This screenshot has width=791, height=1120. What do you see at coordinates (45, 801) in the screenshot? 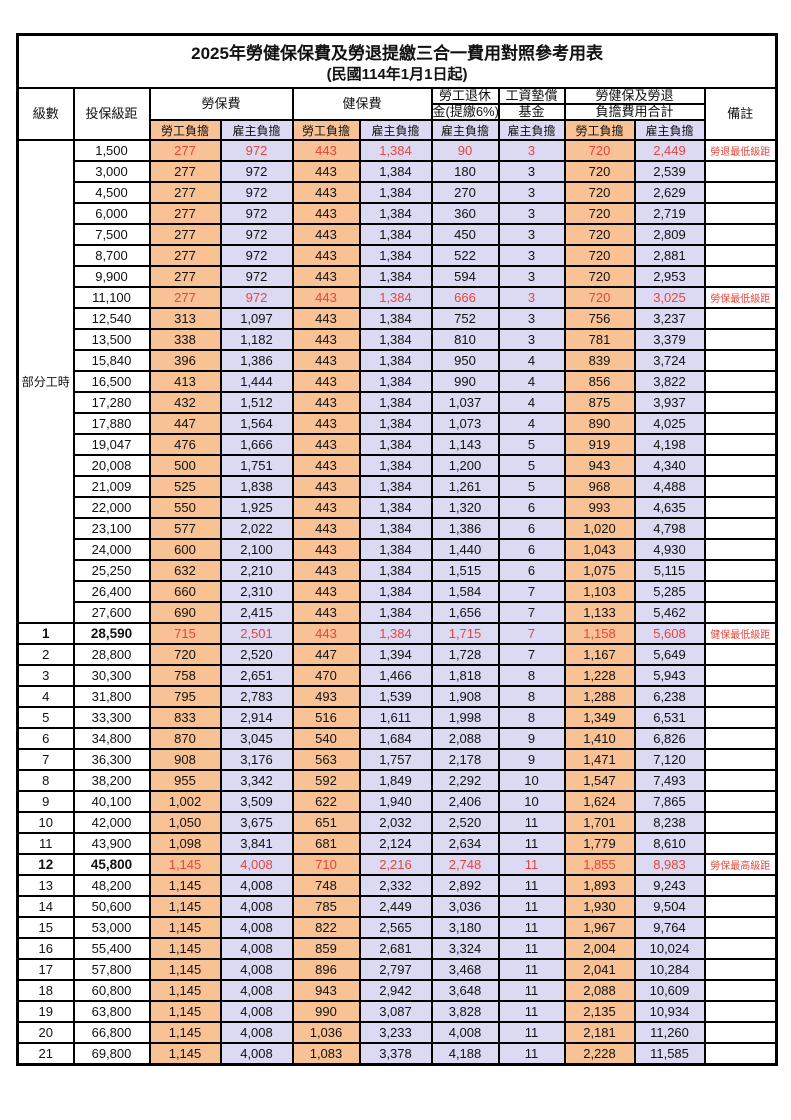
I see `cell-level: 9` at bounding box center [45, 801].